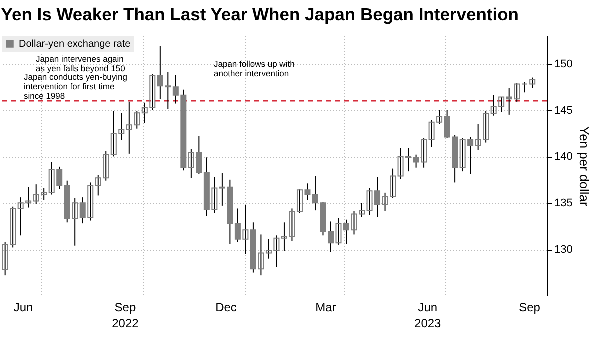  Describe the element at coordinates (24, 307) in the screenshot. I see `x-tick-label: Jun` at that location.